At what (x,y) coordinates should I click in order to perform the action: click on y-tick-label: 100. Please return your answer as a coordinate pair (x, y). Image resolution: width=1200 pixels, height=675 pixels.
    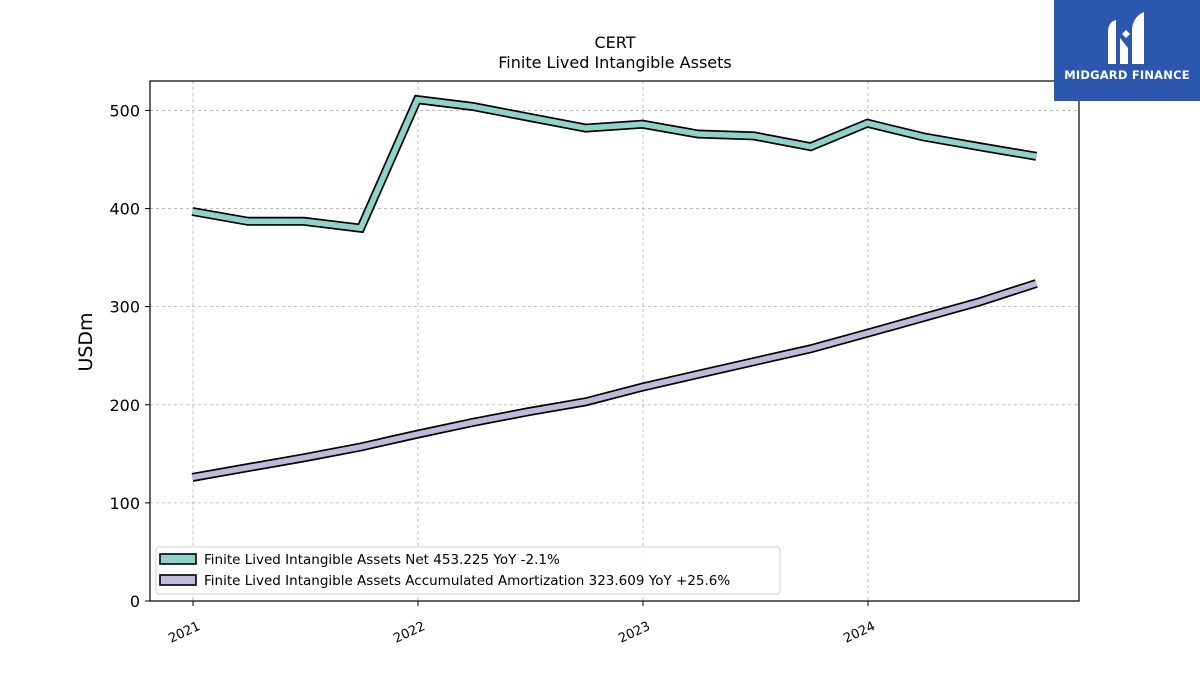
    Looking at the image, I should click on (124, 503).